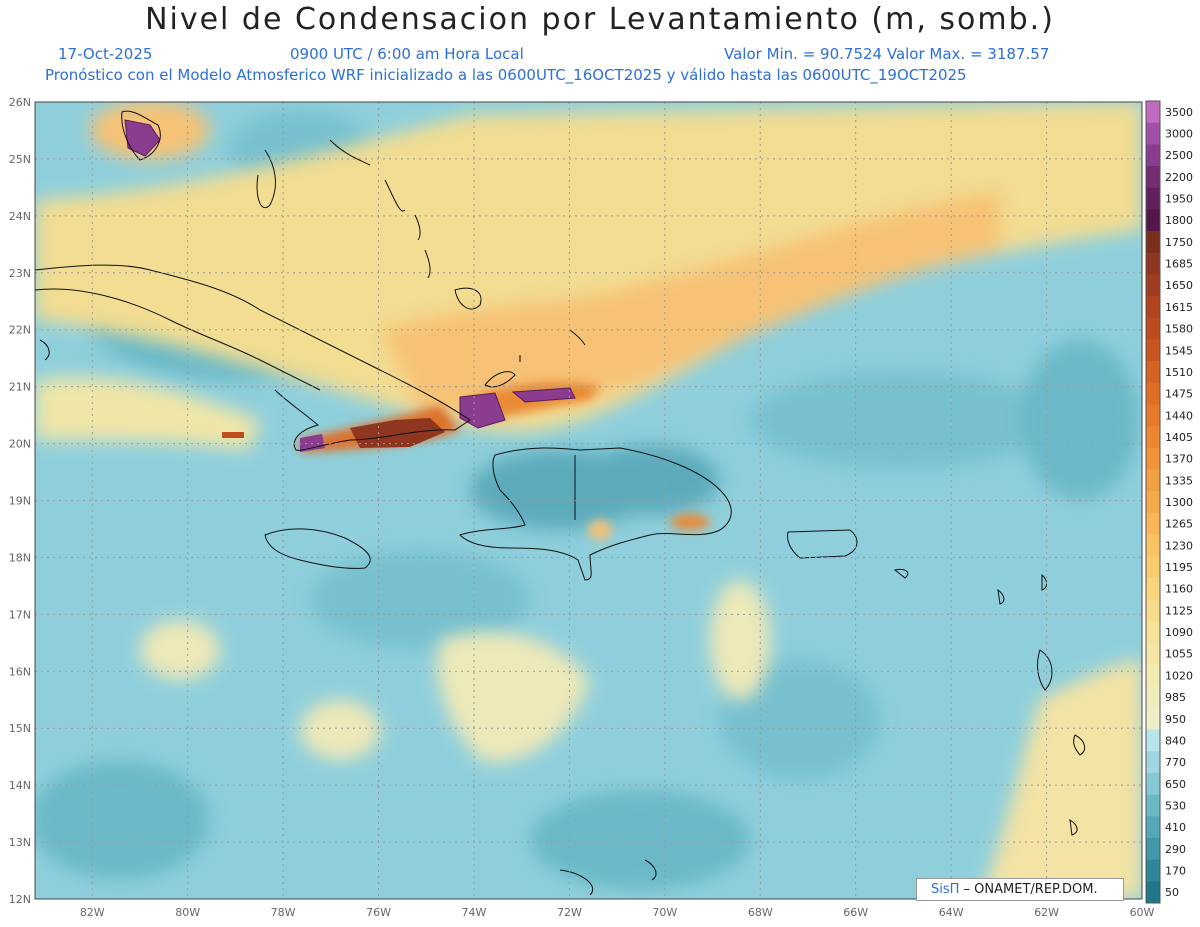 The width and height of the screenshot is (1200, 927). I want to click on lat-label: 13N, so click(20, 842).